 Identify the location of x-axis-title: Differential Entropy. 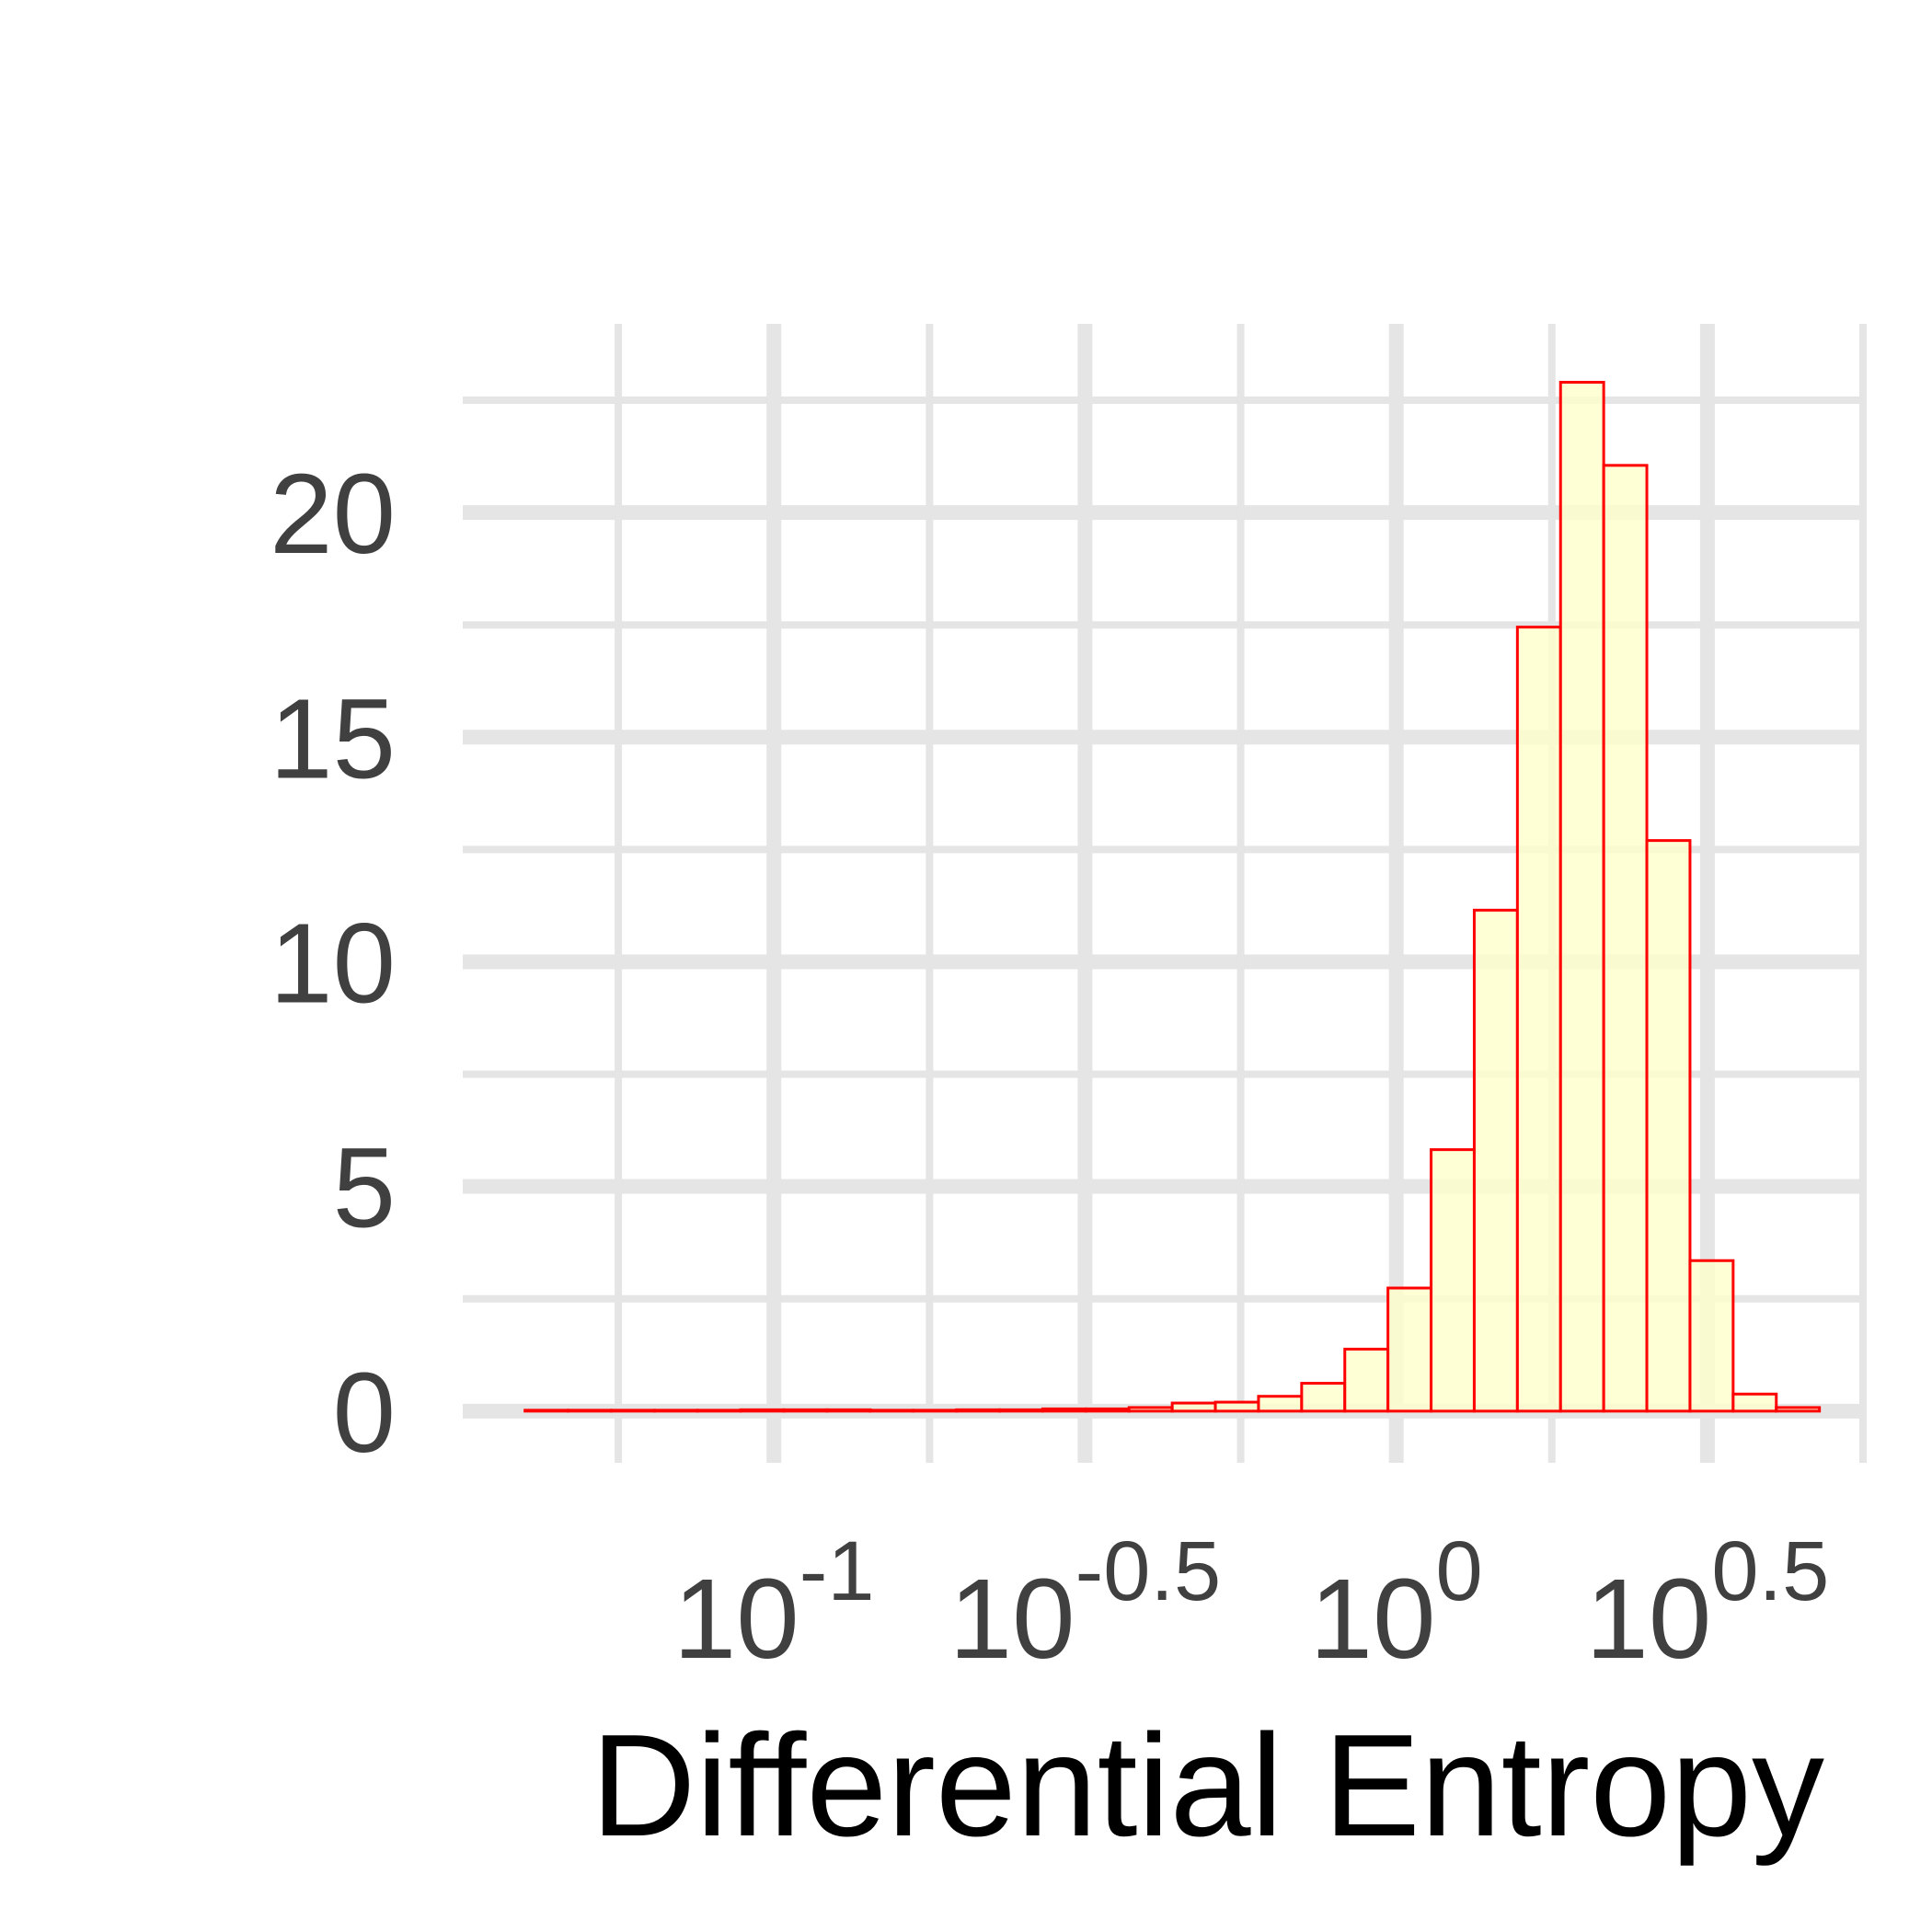
(1207, 1786).